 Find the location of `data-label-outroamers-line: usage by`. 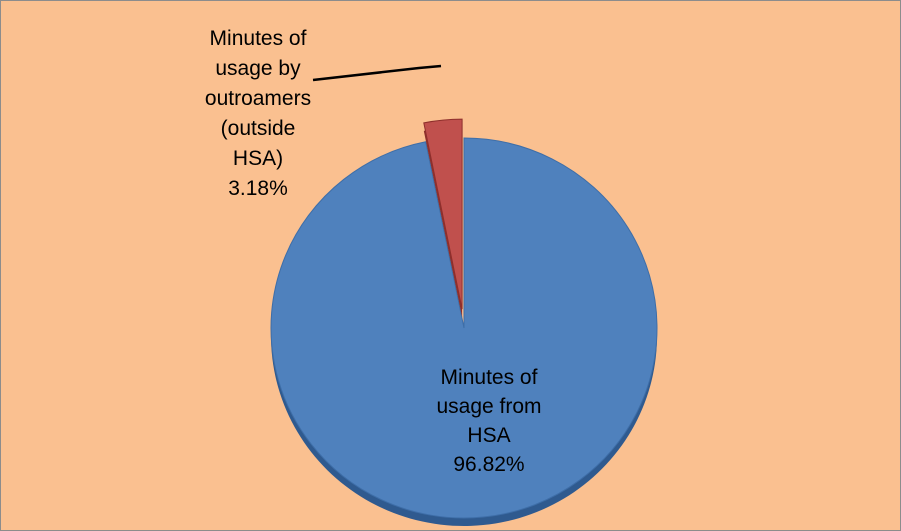

data-label-outroamers-line: usage by is located at coordinates (258, 68).